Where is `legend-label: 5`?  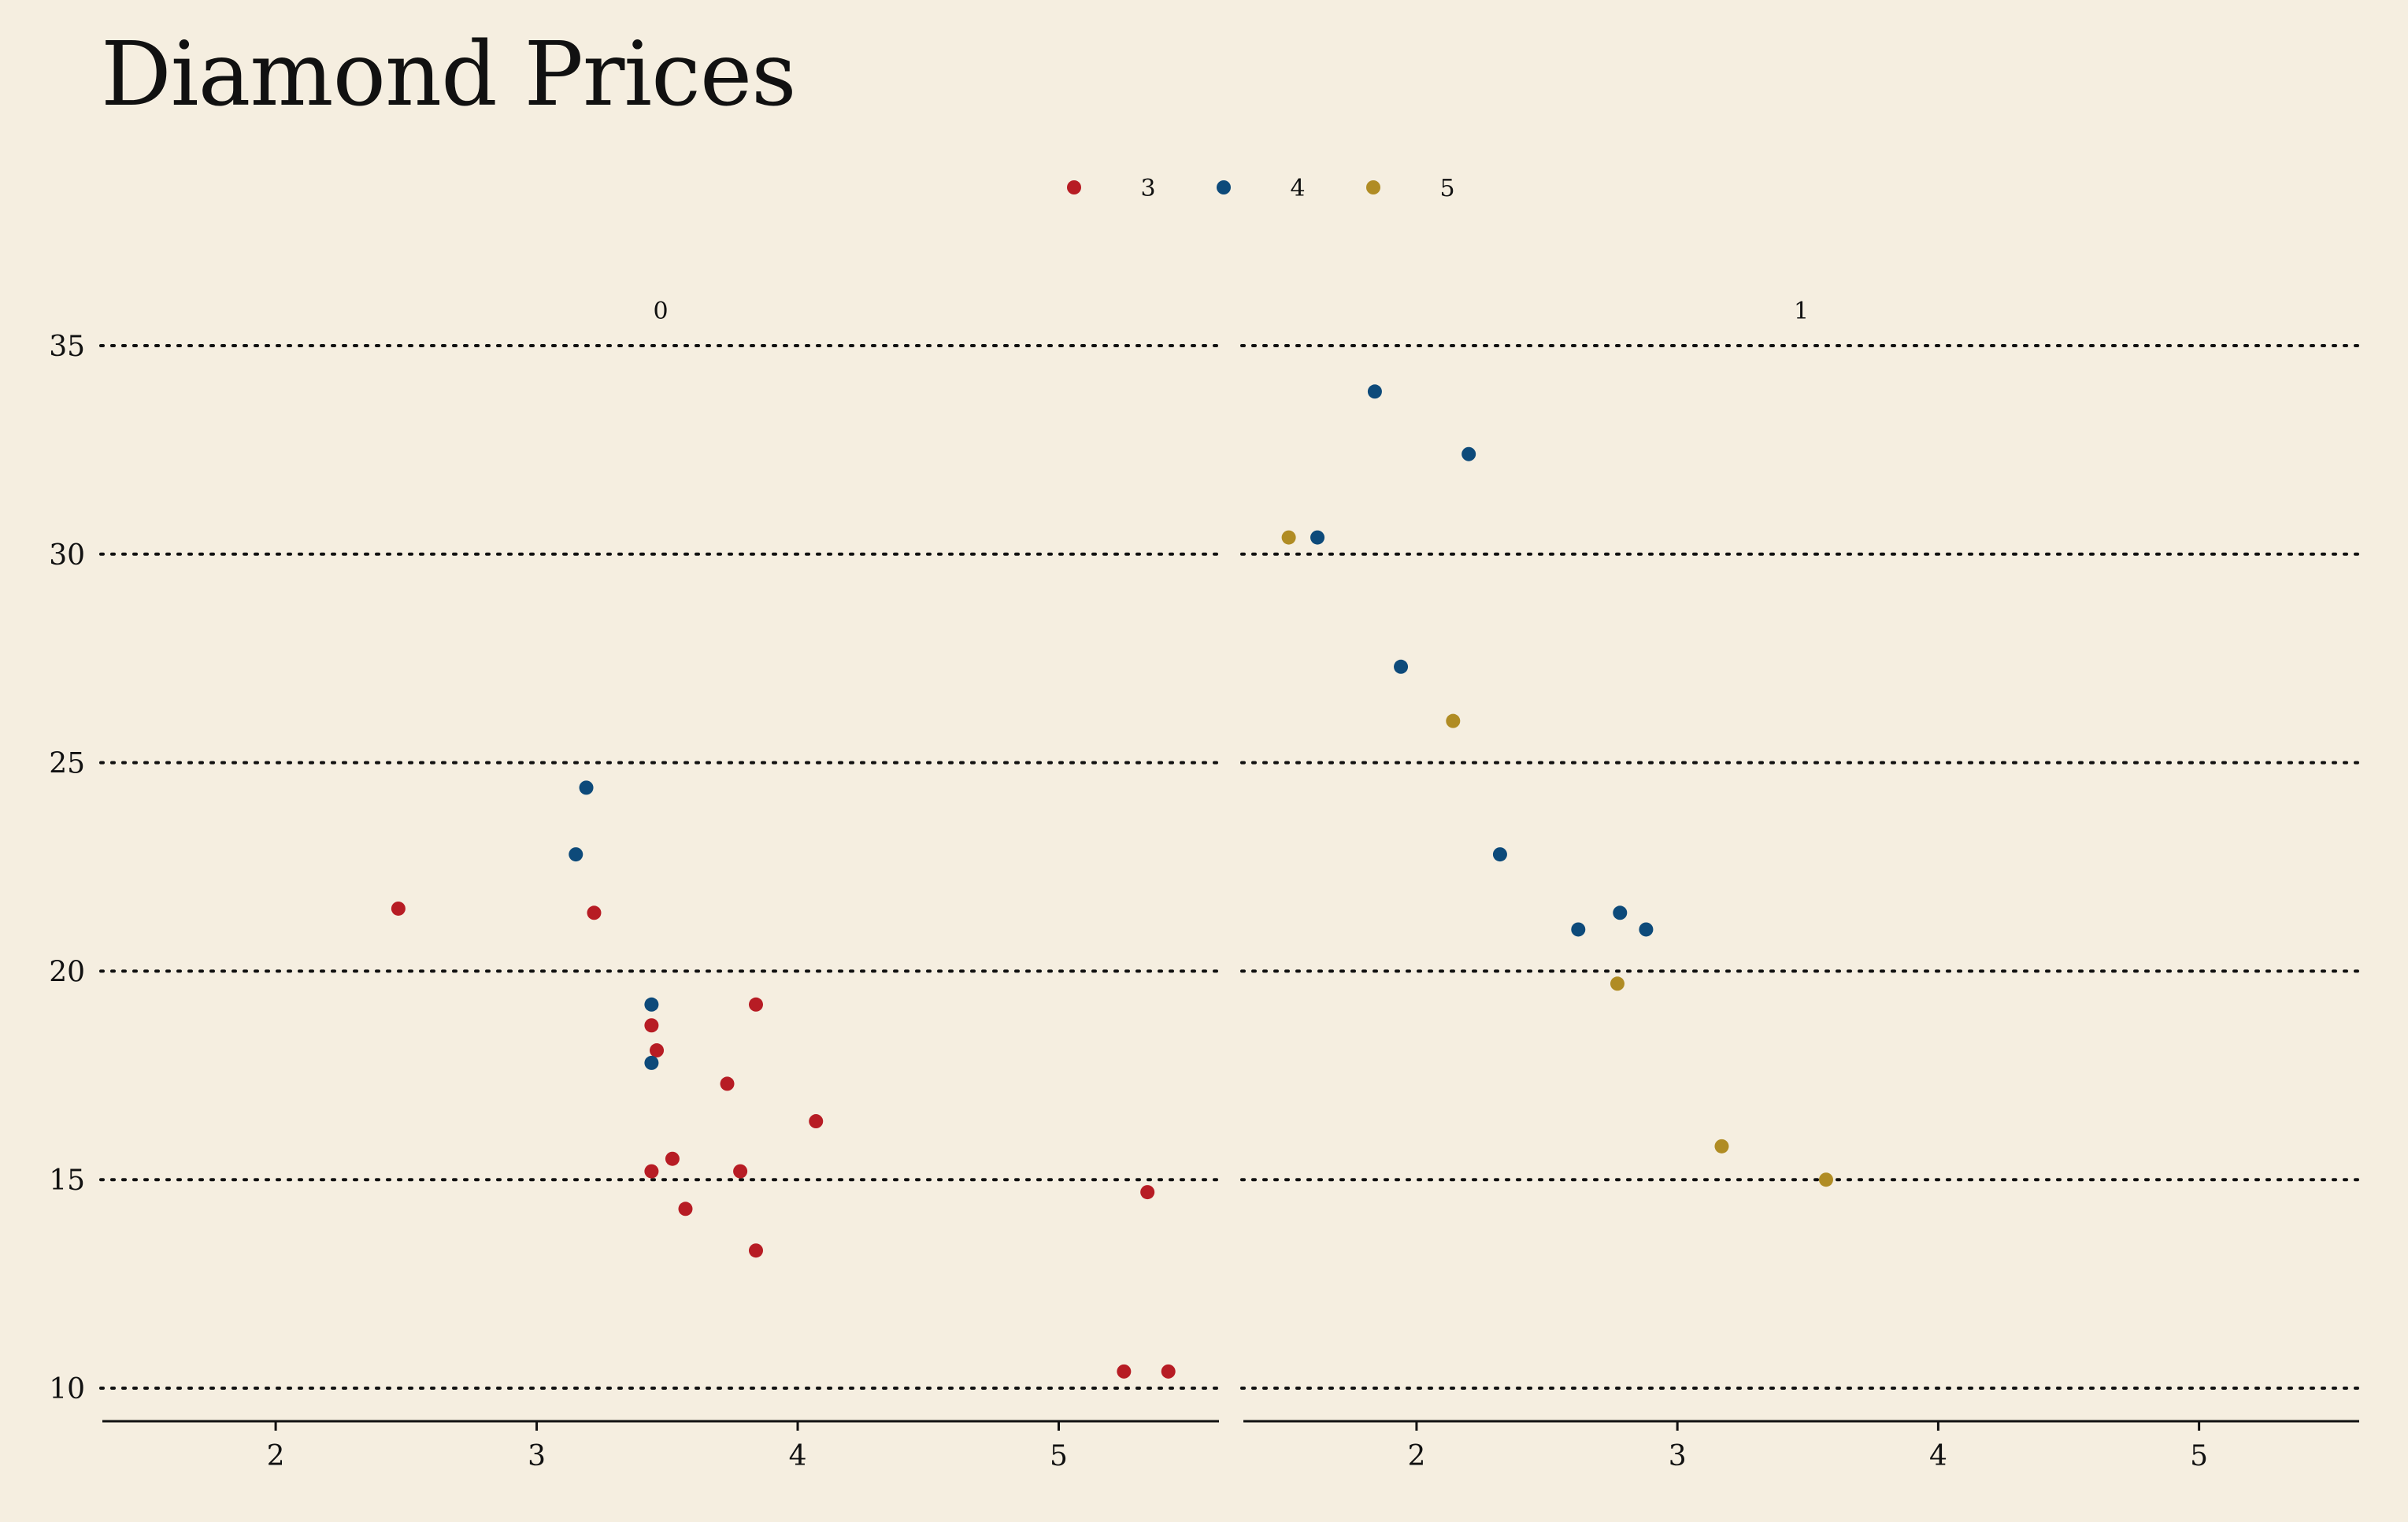 legend-label: 5 is located at coordinates (1446, 189).